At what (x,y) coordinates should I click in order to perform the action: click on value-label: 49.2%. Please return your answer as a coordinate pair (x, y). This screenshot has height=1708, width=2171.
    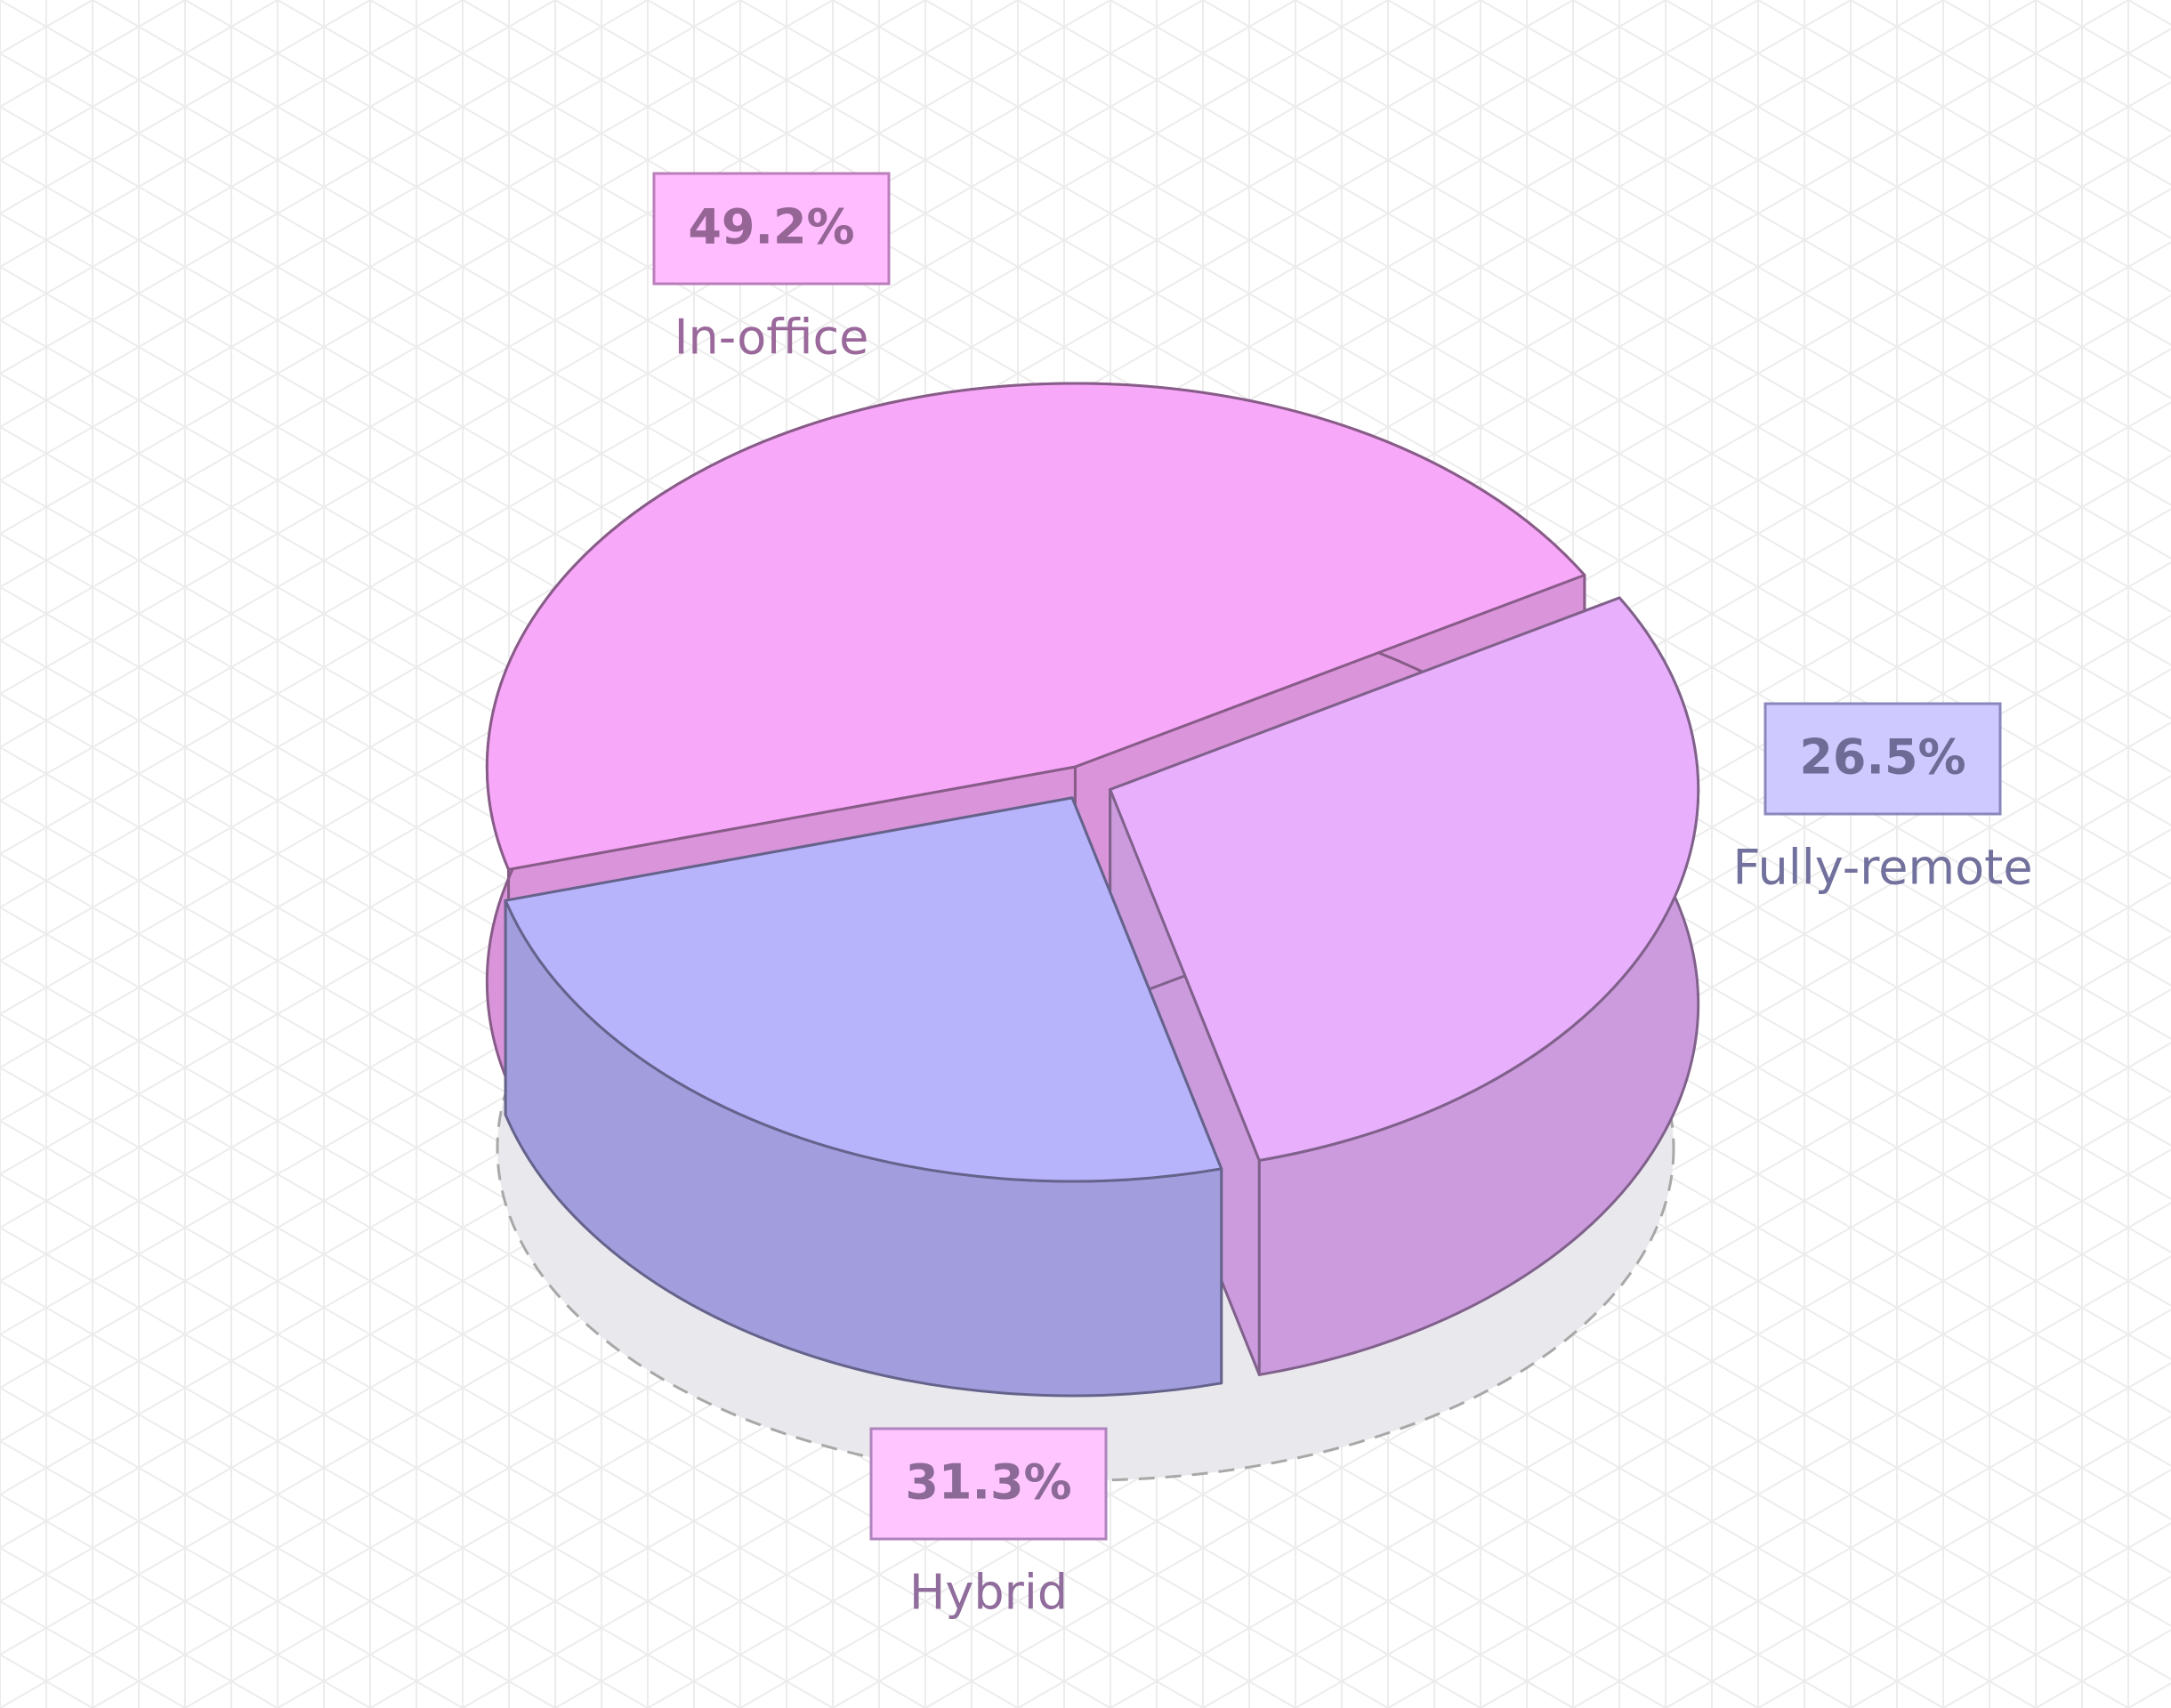
    Looking at the image, I should click on (771, 227).